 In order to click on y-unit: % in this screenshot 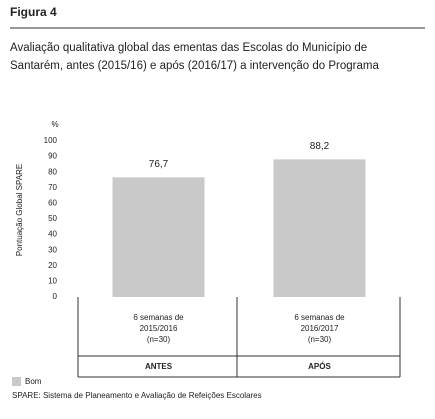, I will do `click(54, 124)`.